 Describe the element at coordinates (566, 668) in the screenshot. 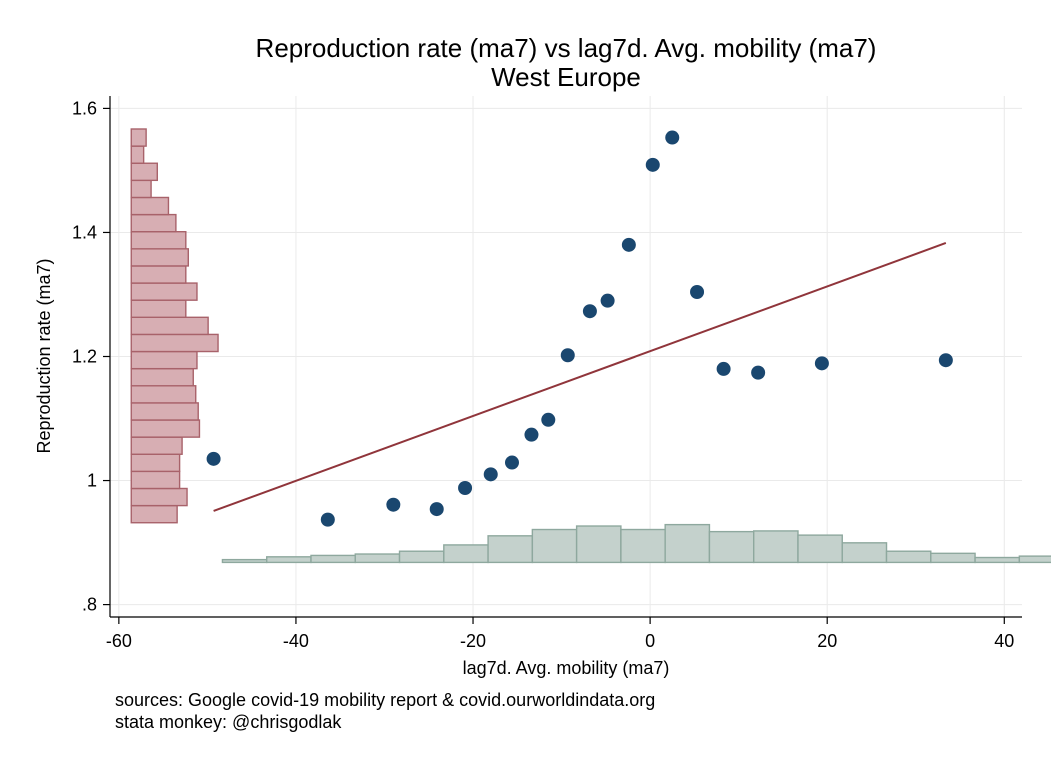

I see `x-axis-label: lag7d. Avg. mobility (ma7)` at that location.